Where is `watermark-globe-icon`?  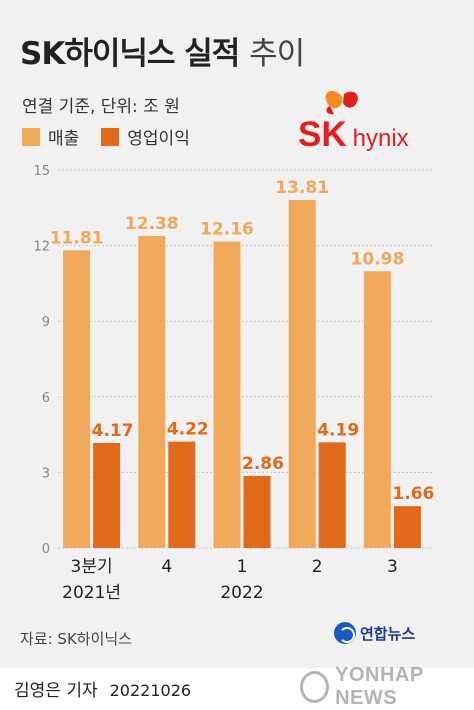 watermark-globe-icon is located at coordinates (315, 687).